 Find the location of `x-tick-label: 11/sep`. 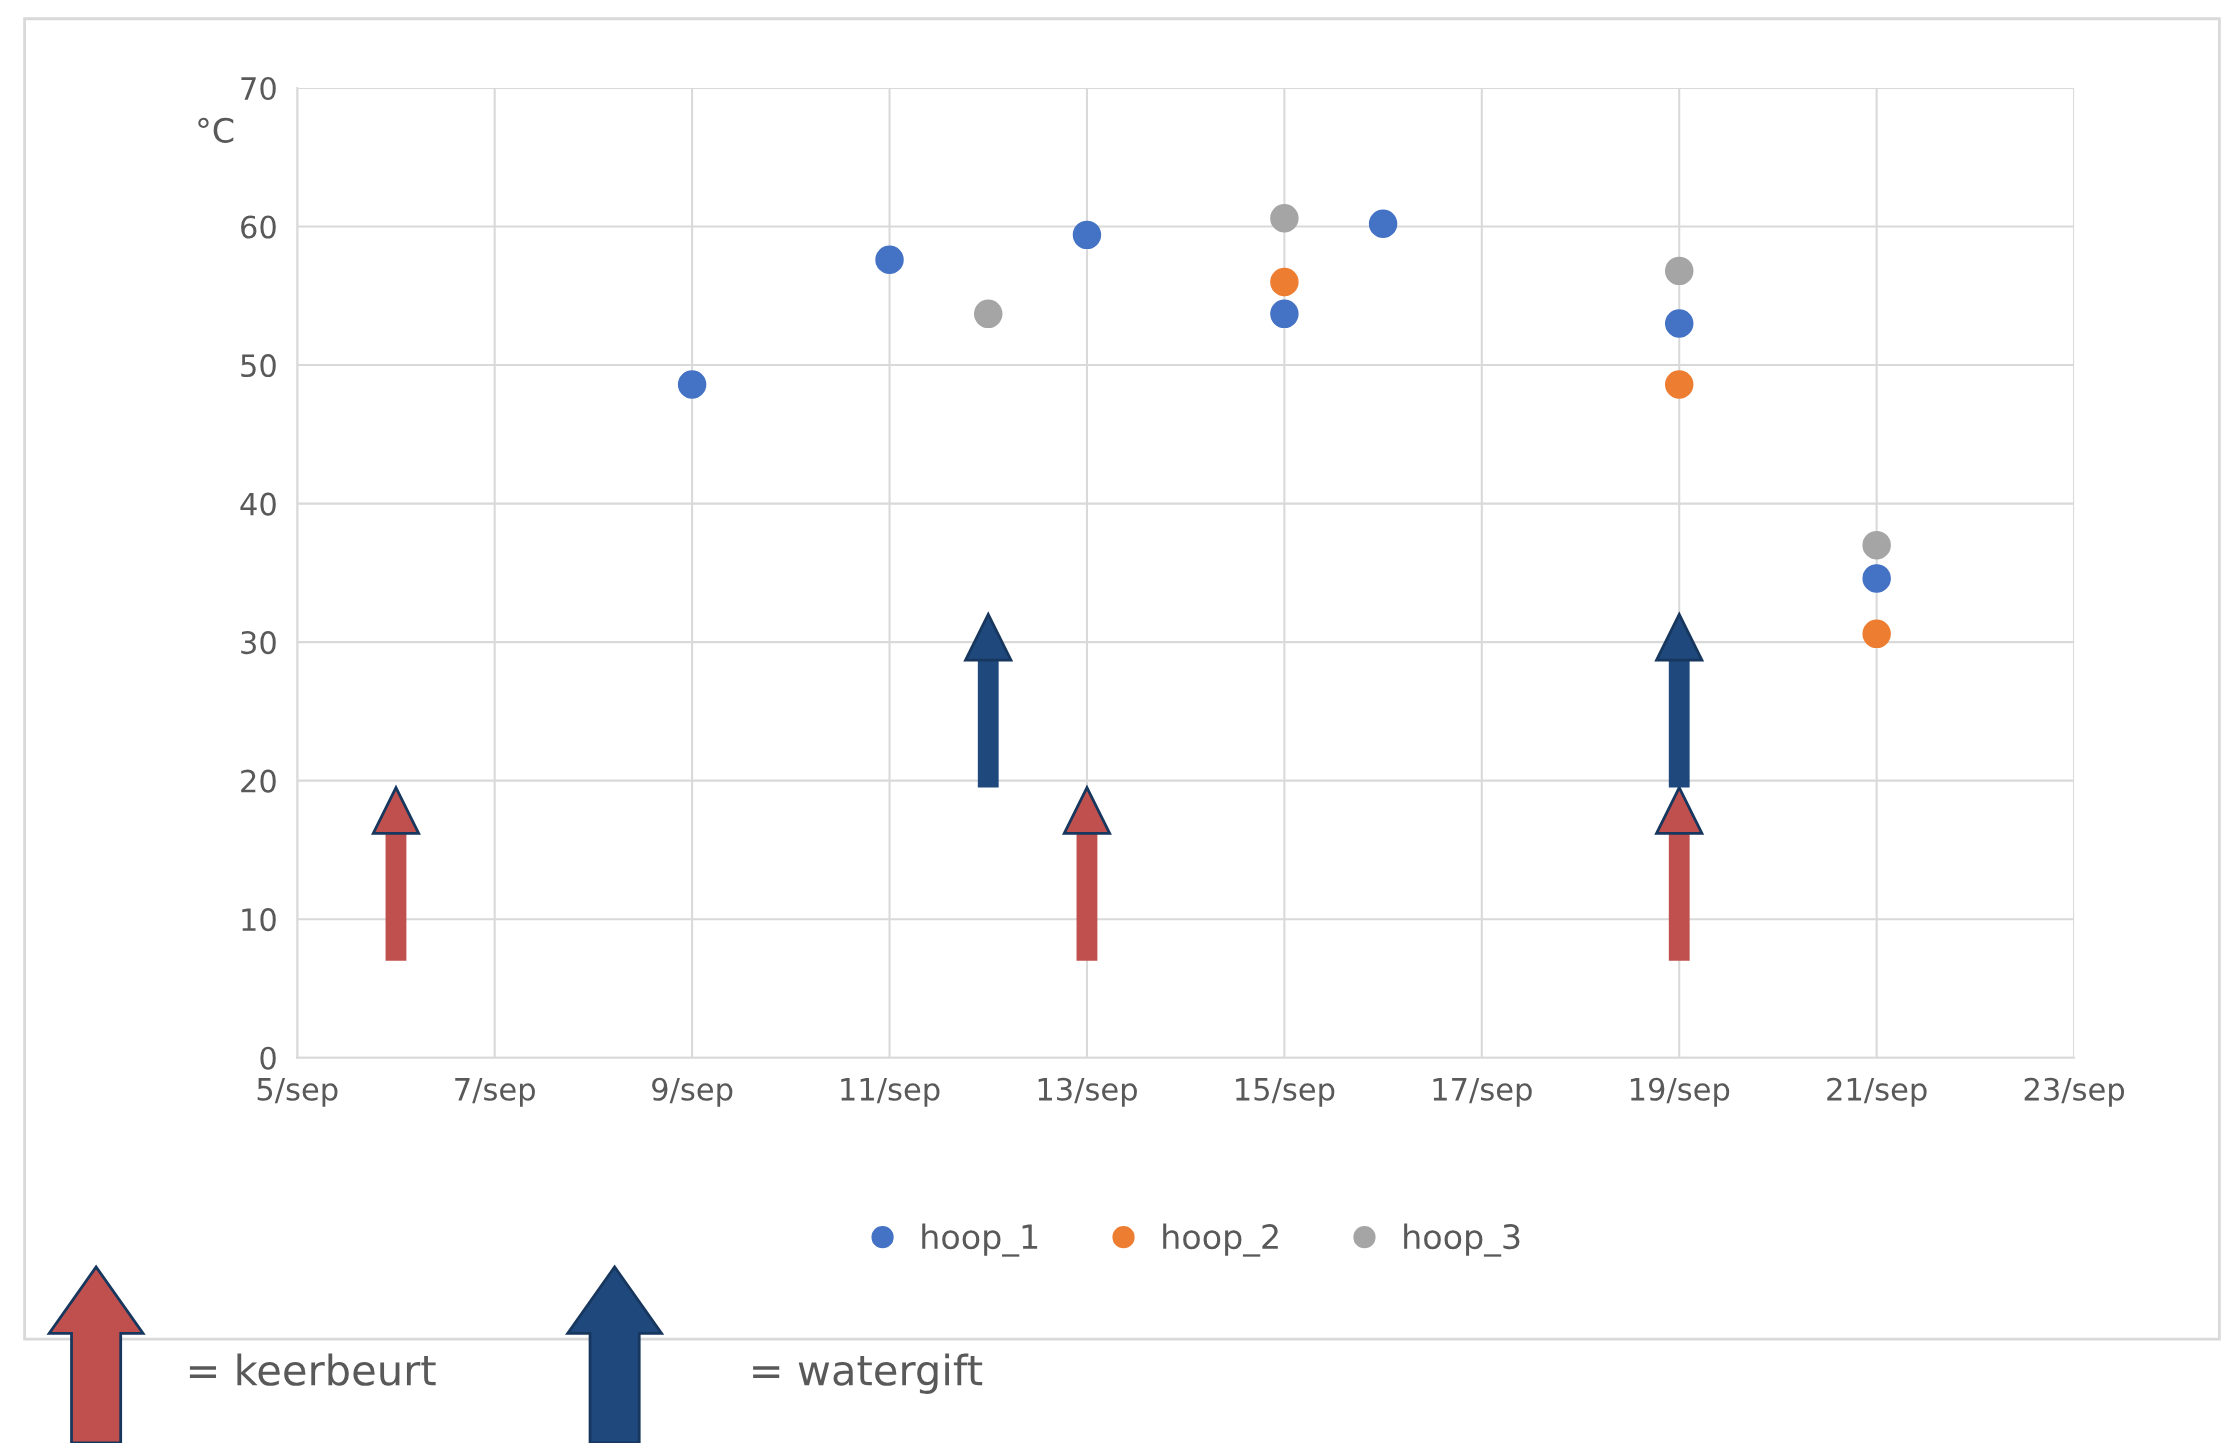

x-tick-label: 11/sep is located at coordinates (890, 1092).